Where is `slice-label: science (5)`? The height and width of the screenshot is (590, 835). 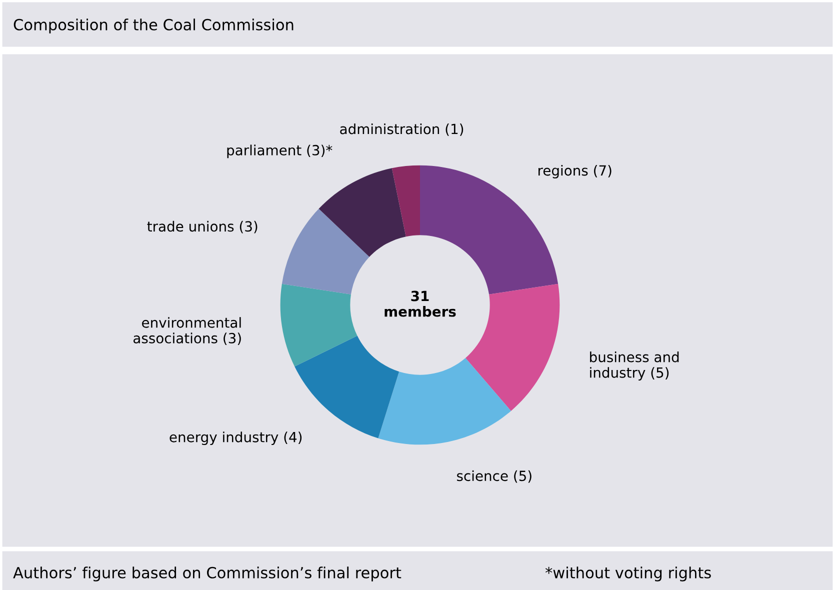 slice-label: science (5) is located at coordinates (494, 476).